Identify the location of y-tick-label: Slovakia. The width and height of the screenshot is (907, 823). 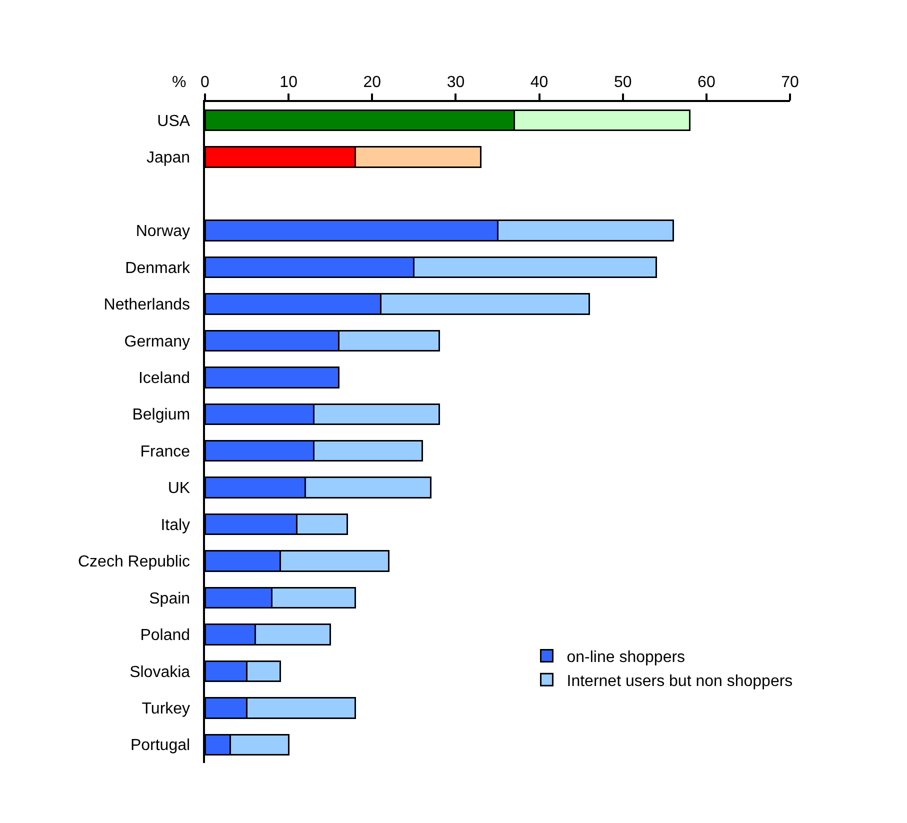
(160, 672).